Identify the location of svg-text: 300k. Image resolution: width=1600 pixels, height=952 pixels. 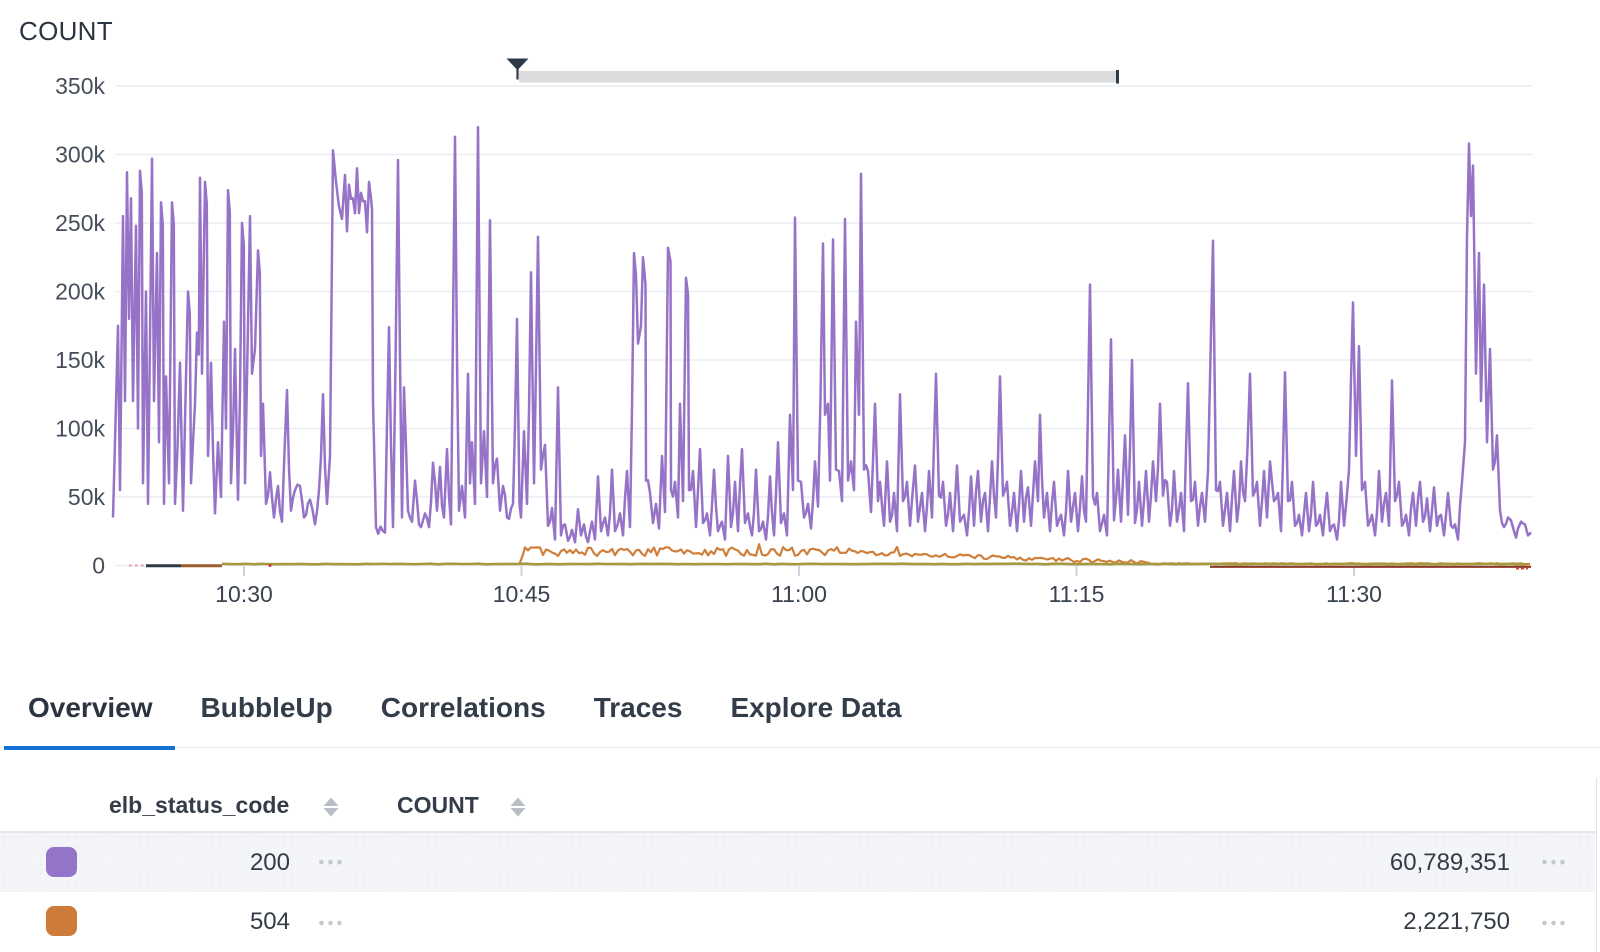
(80, 155).